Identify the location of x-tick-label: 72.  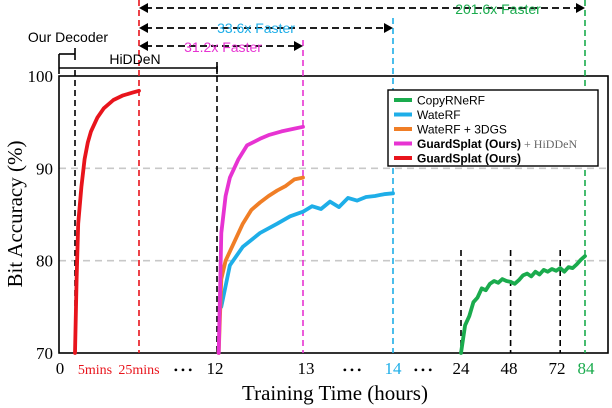
(557, 368).